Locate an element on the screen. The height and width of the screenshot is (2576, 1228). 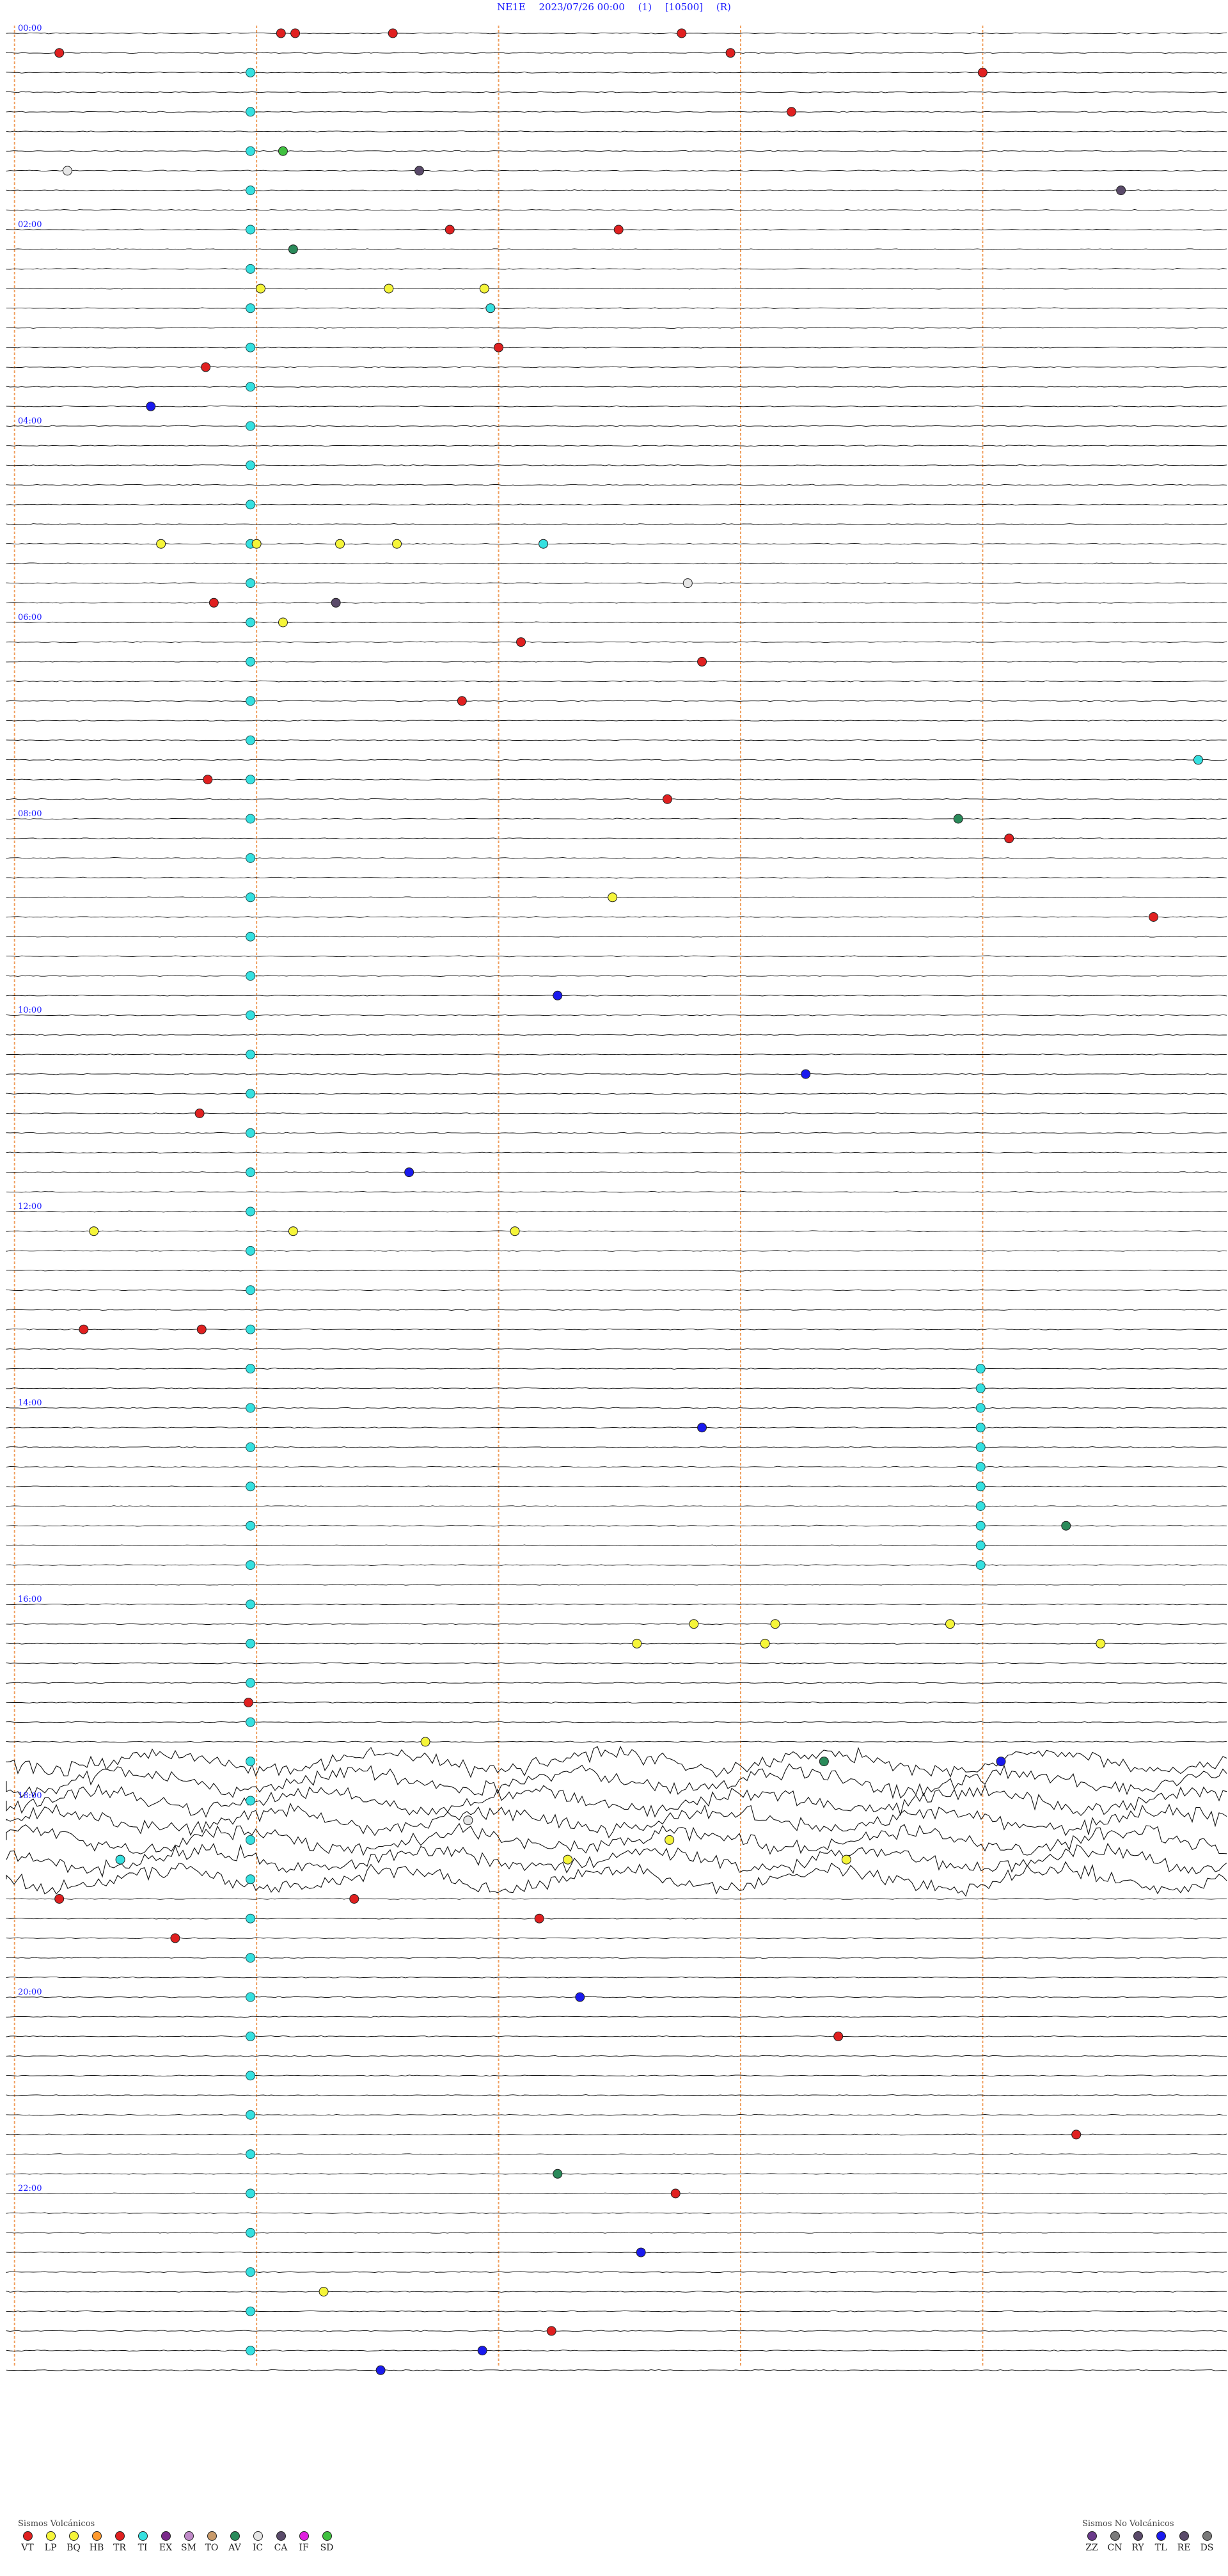
legend-nonvolcanic-item-ry: RY is located at coordinates (1137, 2542).